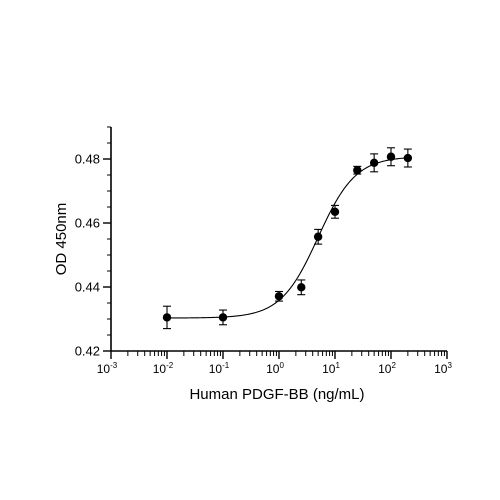 Image resolution: width=500 pixels, height=500 pixels. Describe the element at coordinates (275, 368) in the screenshot. I see `x-tick-label: 10⁰` at that location.